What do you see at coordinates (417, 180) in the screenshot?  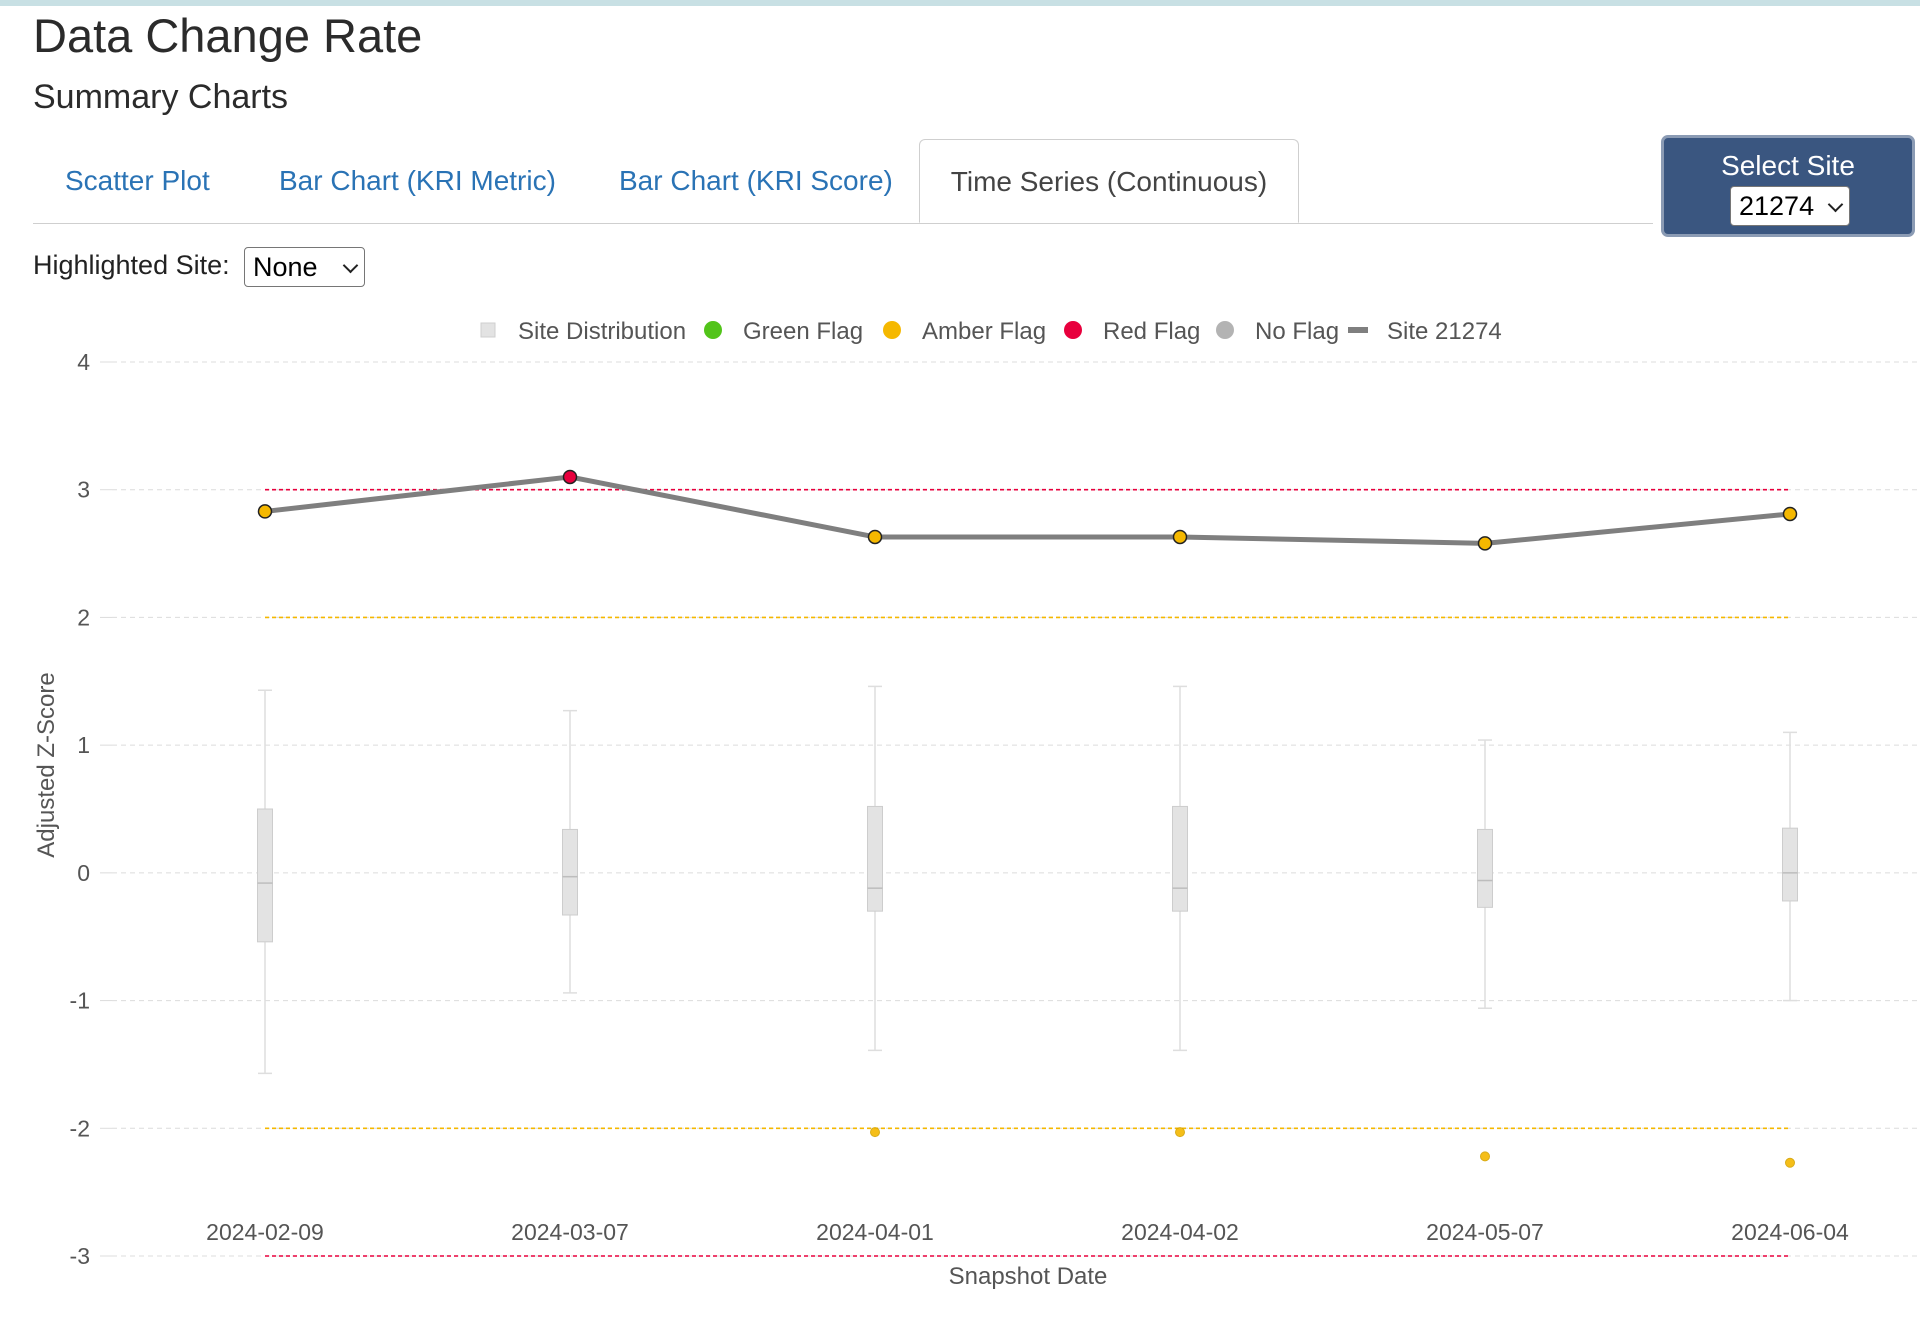 I see `tab-bar-chart-kri-metric: Bar Chart (KRI Metric)` at bounding box center [417, 180].